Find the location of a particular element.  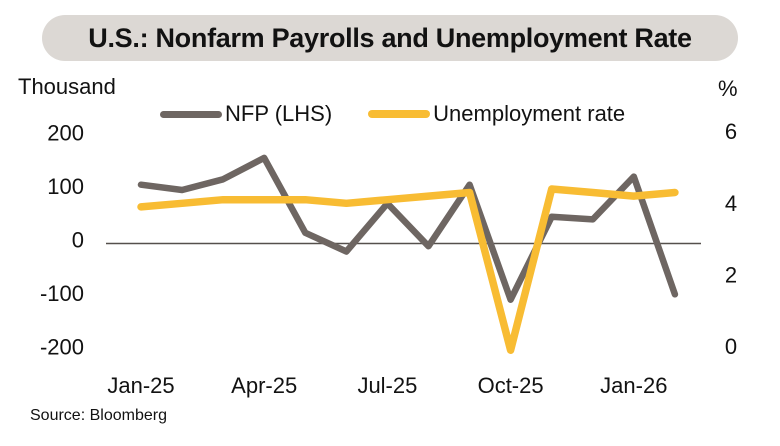

right-axis-tick-6: 6 is located at coordinates (731, 131).